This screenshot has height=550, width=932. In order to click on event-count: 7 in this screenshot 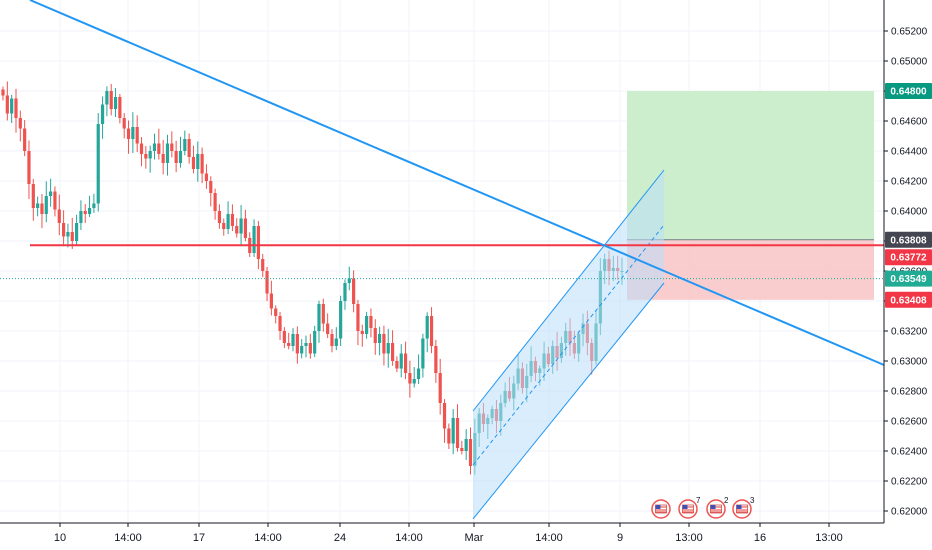, I will do `click(698, 500)`.